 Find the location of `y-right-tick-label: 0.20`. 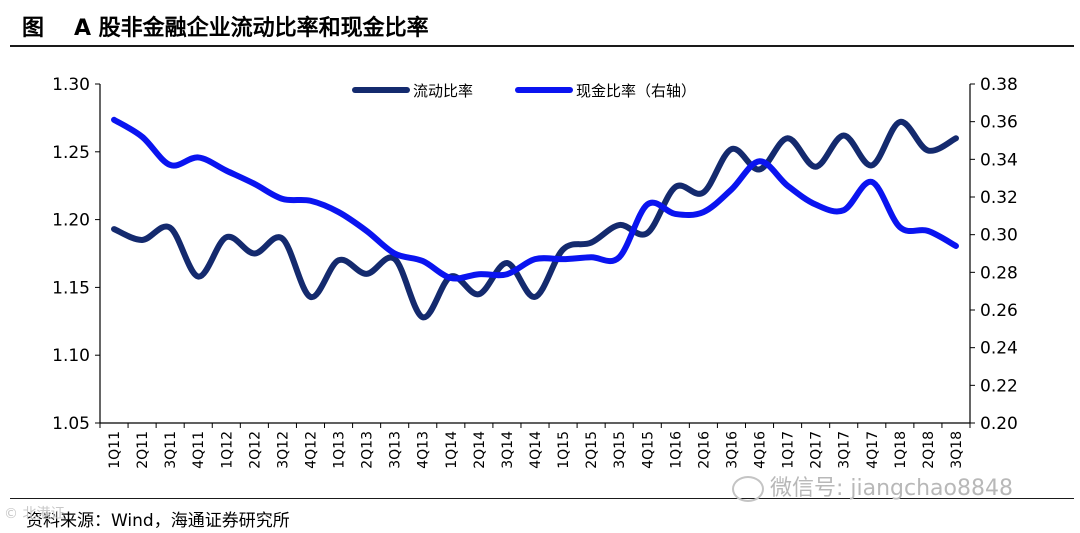

y-right-tick-label: 0.20 is located at coordinates (999, 424).